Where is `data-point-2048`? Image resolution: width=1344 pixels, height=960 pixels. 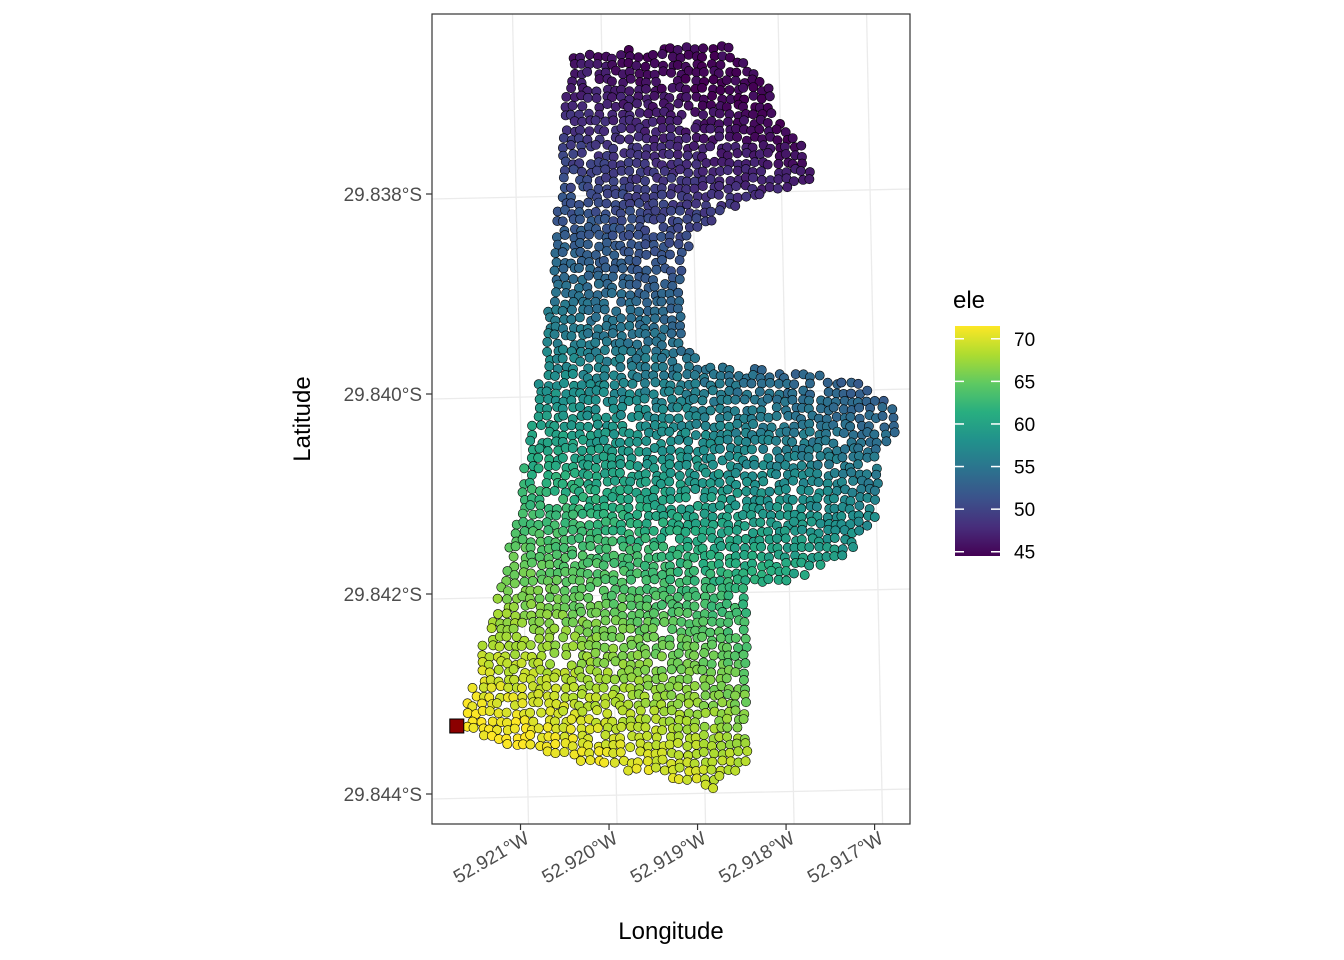
data-point-2048 is located at coordinates (554, 628).